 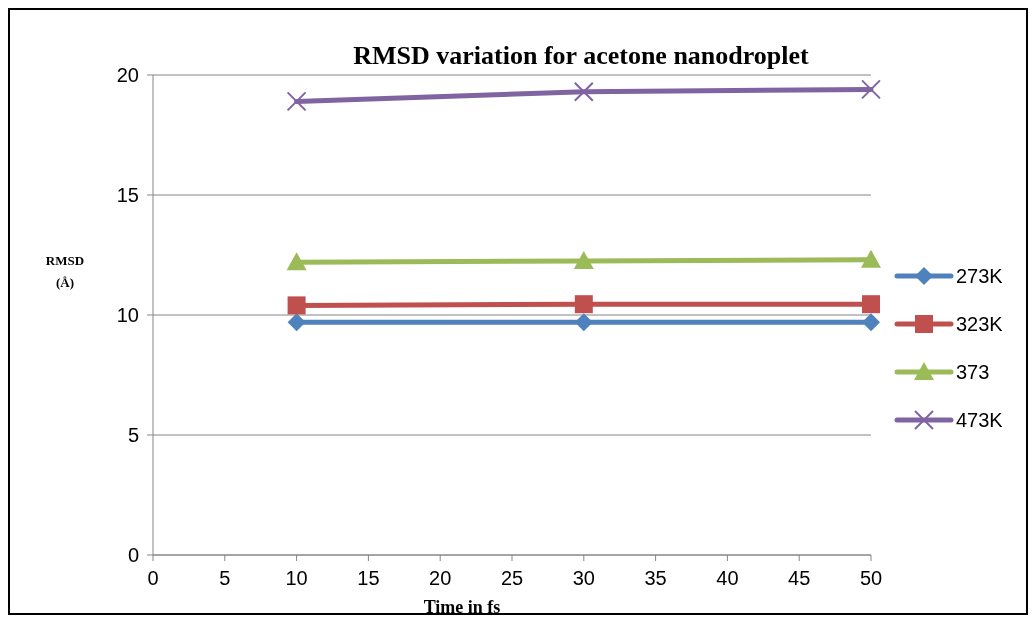 I want to click on y-tick-label: 20, so click(x=127, y=75).